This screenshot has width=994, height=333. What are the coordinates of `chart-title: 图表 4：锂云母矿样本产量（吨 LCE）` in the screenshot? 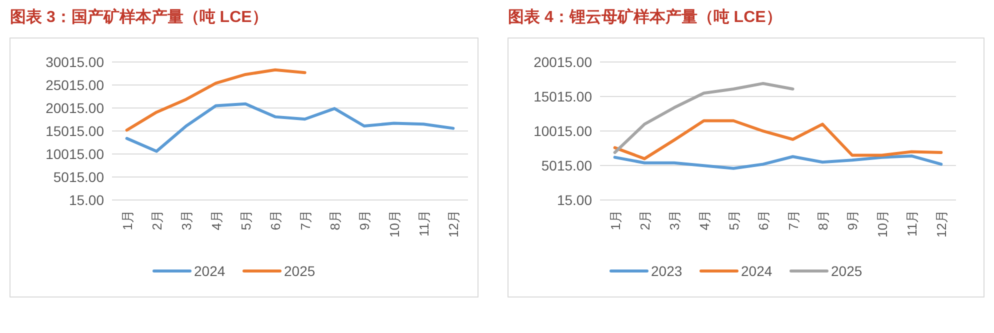 It's located at (645, 17).